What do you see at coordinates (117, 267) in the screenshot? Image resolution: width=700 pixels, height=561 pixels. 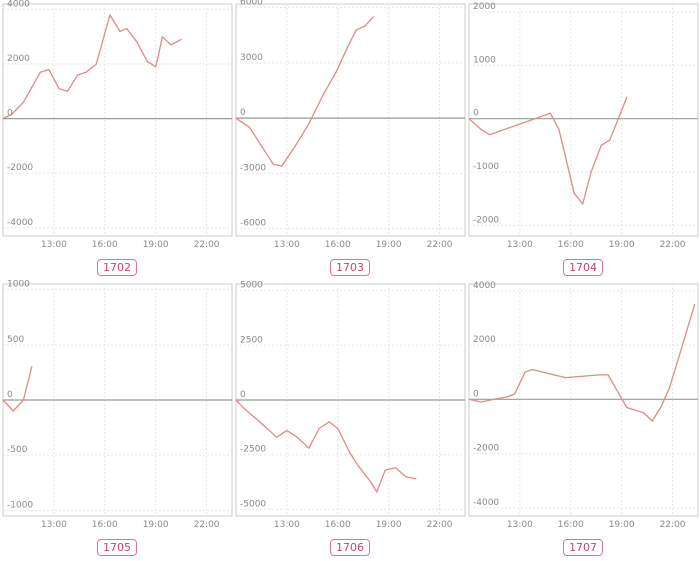 I see `chart-label-chip: 1702` at bounding box center [117, 267].